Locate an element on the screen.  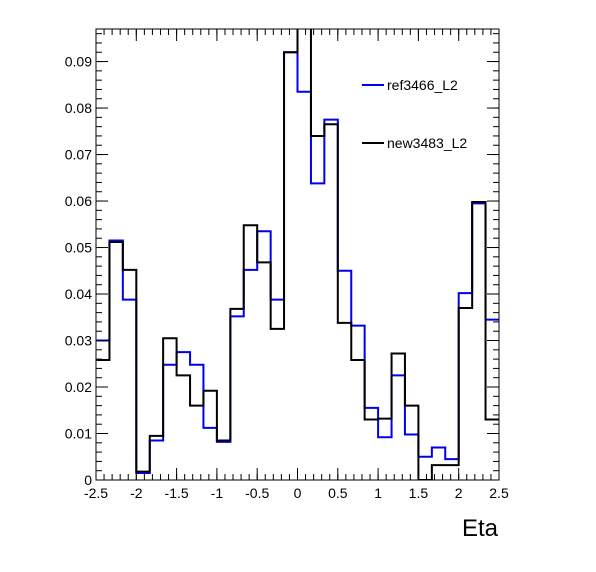
y-tick-label: 0.01 is located at coordinates (78, 434).